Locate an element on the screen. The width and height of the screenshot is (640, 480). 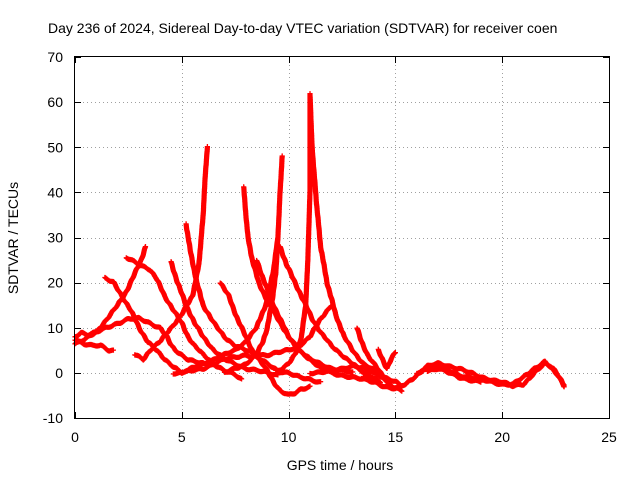
y-tick-label: 30 is located at coordinates (55, 238).